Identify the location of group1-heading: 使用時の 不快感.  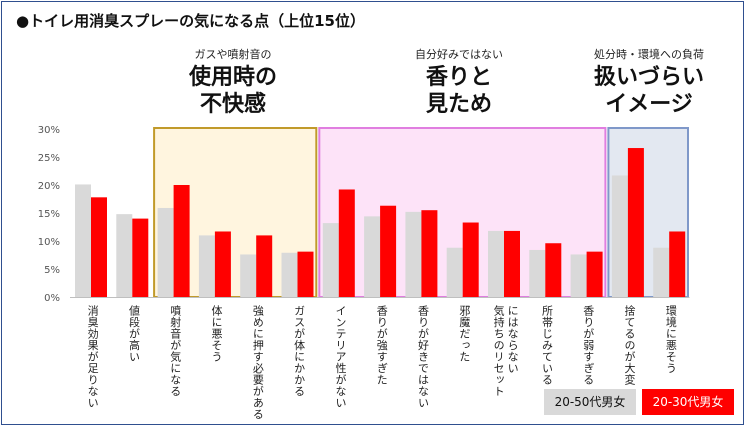
(233, 91).